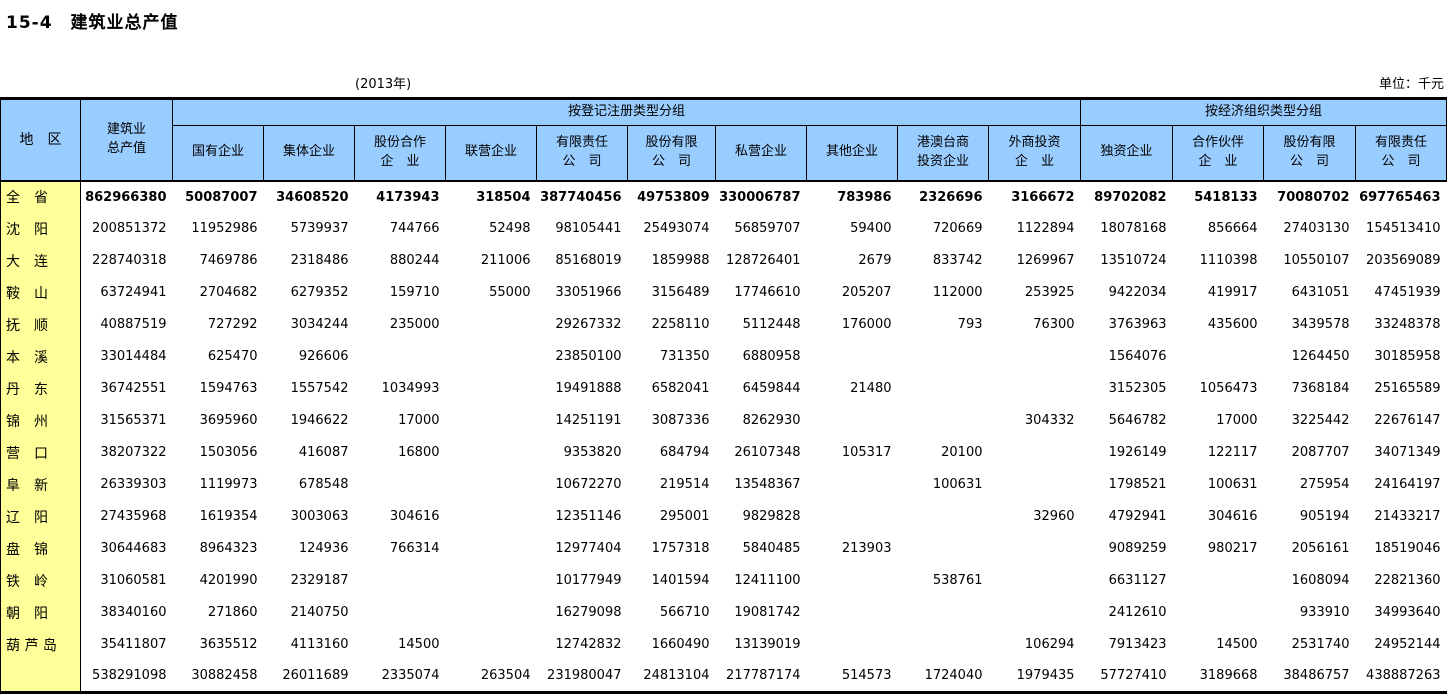 This screenshot has height=699, width=1447. What do you see at coordinates (40, 140) in the screenshot?
I see `region-column-header: 地 区` at bounding box center [40, 140].